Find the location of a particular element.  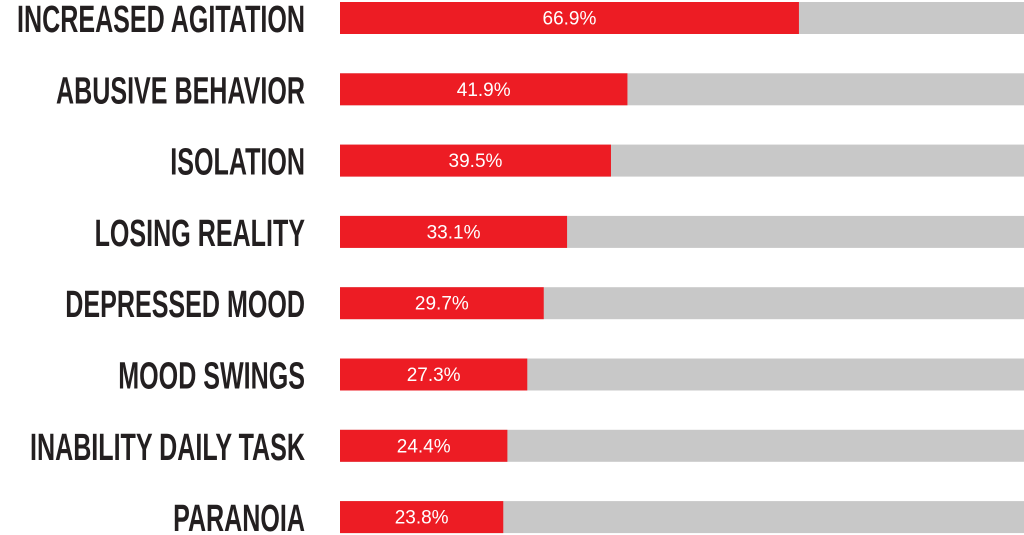

value-label: 41.9% is located at coordinates (484, 90).